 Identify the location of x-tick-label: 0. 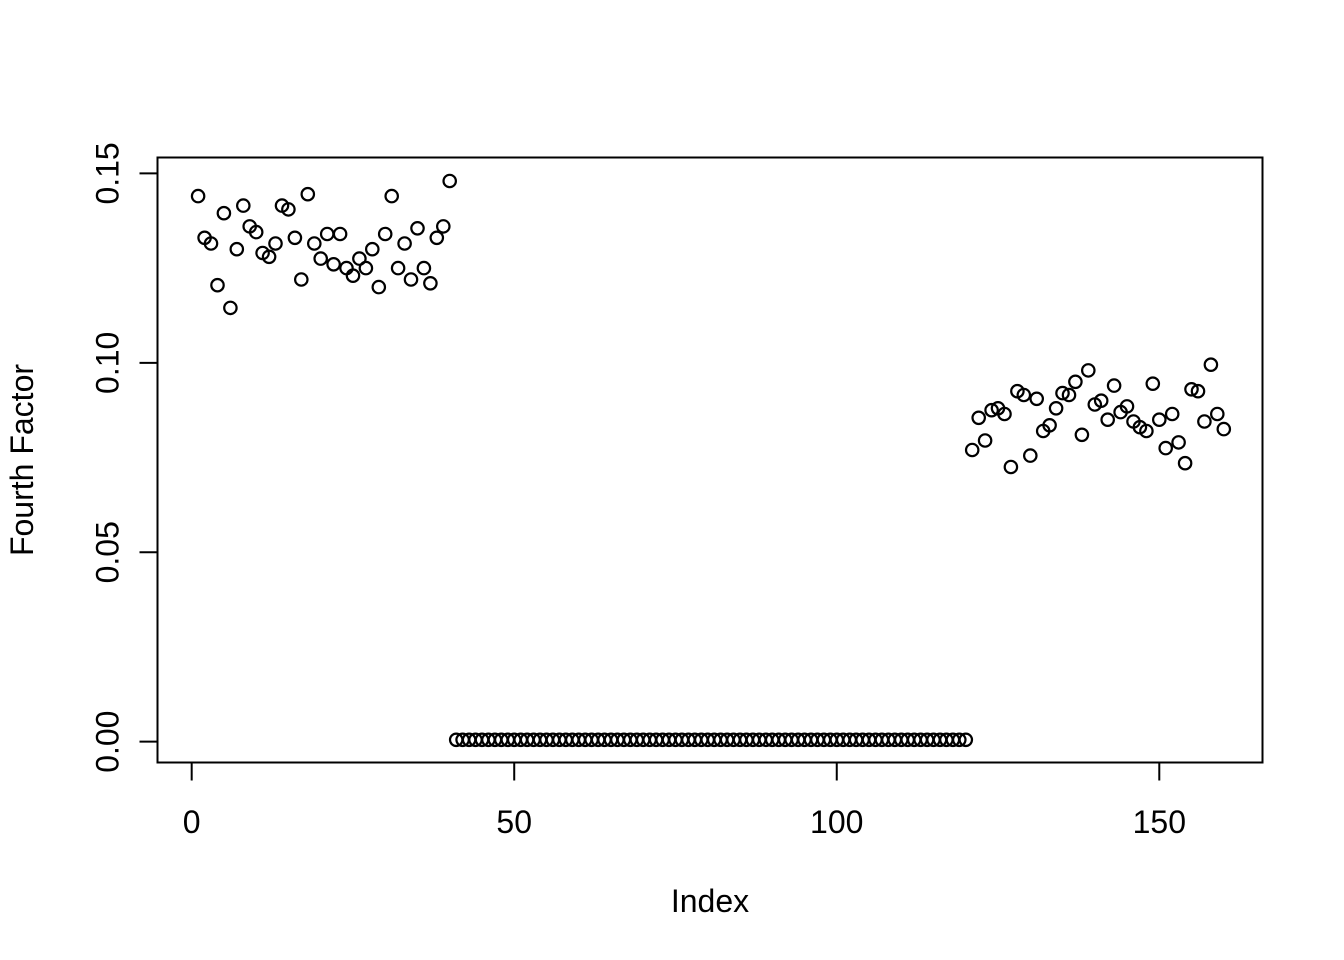
(192, 822).